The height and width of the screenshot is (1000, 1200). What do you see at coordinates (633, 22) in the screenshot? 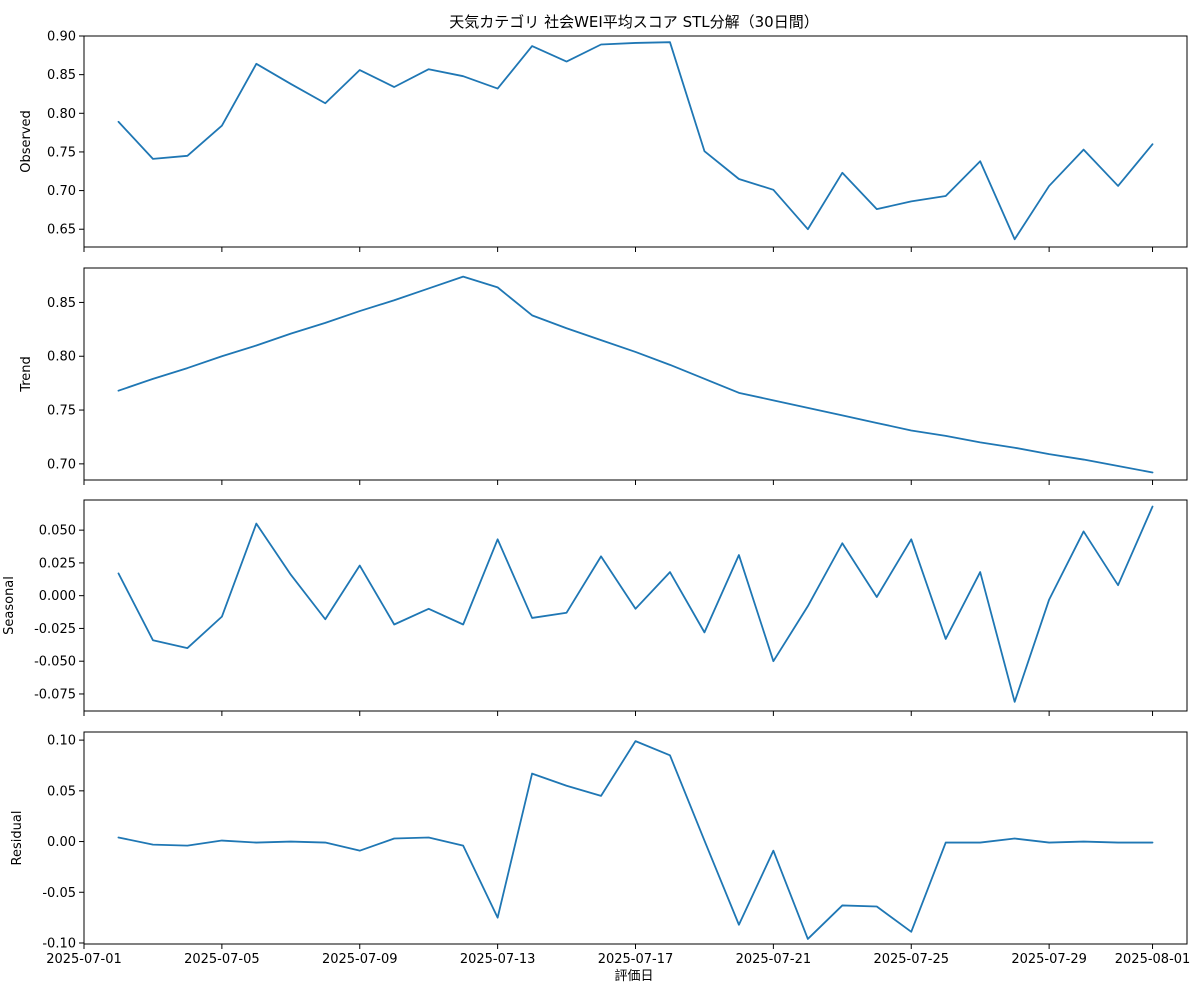
I see `chart-title: 天気カテゴリ 社会WEI平均スコア STL分解（30日間）` at bounding box center [633, 22].